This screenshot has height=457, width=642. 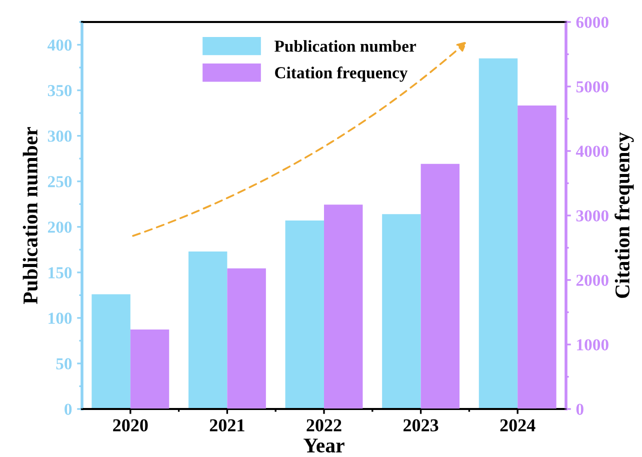 What do you see at coordinates (592, 280) in the screenshot?
I see `y2-tick-label: 2000` at bounding box center [592, 280].